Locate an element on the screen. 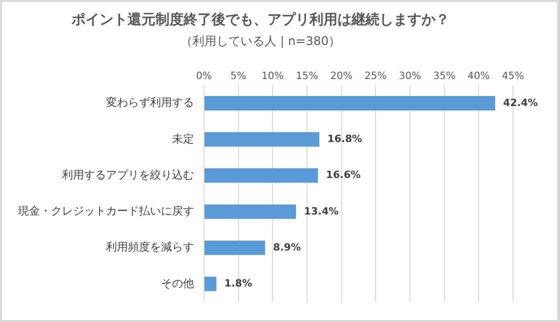 The width and height of the screenshot is (559, 322). x-tick-label: 20% is located at coordinates (341, 76).